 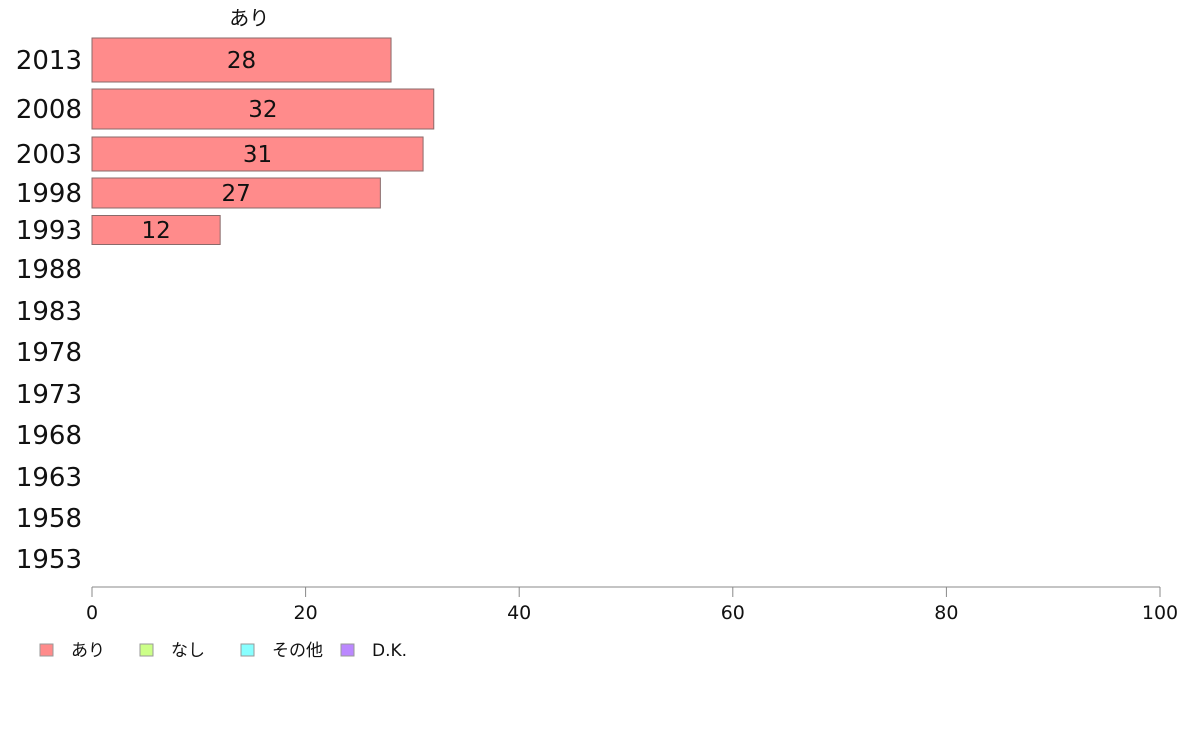 I want to click on y-tick-label-1963: 1963, so click(x=49, y=478).